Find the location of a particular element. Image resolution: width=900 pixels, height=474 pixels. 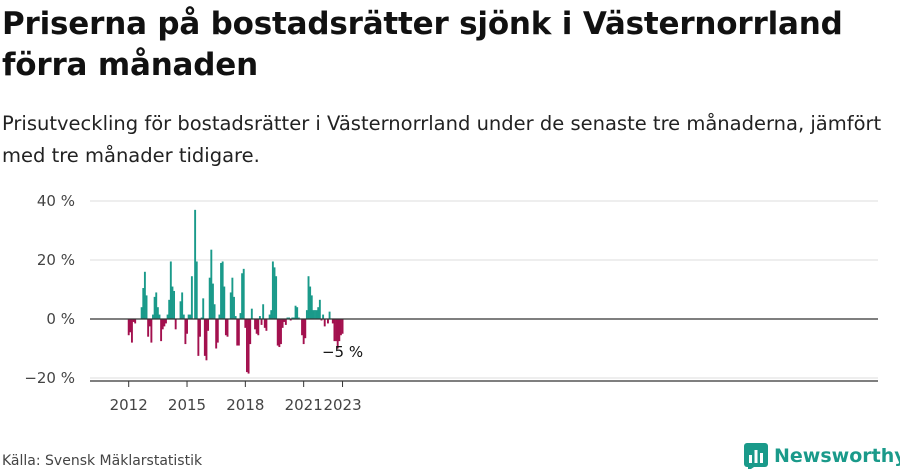

x-tick-label: 2015 is located at coordinates (187, 405).